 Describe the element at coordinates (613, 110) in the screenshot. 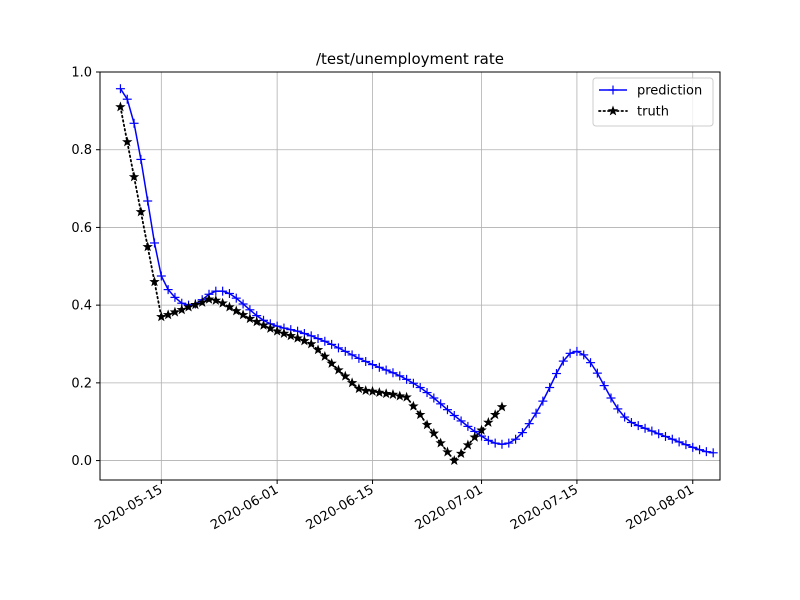

I see `legend-marker` at that location.